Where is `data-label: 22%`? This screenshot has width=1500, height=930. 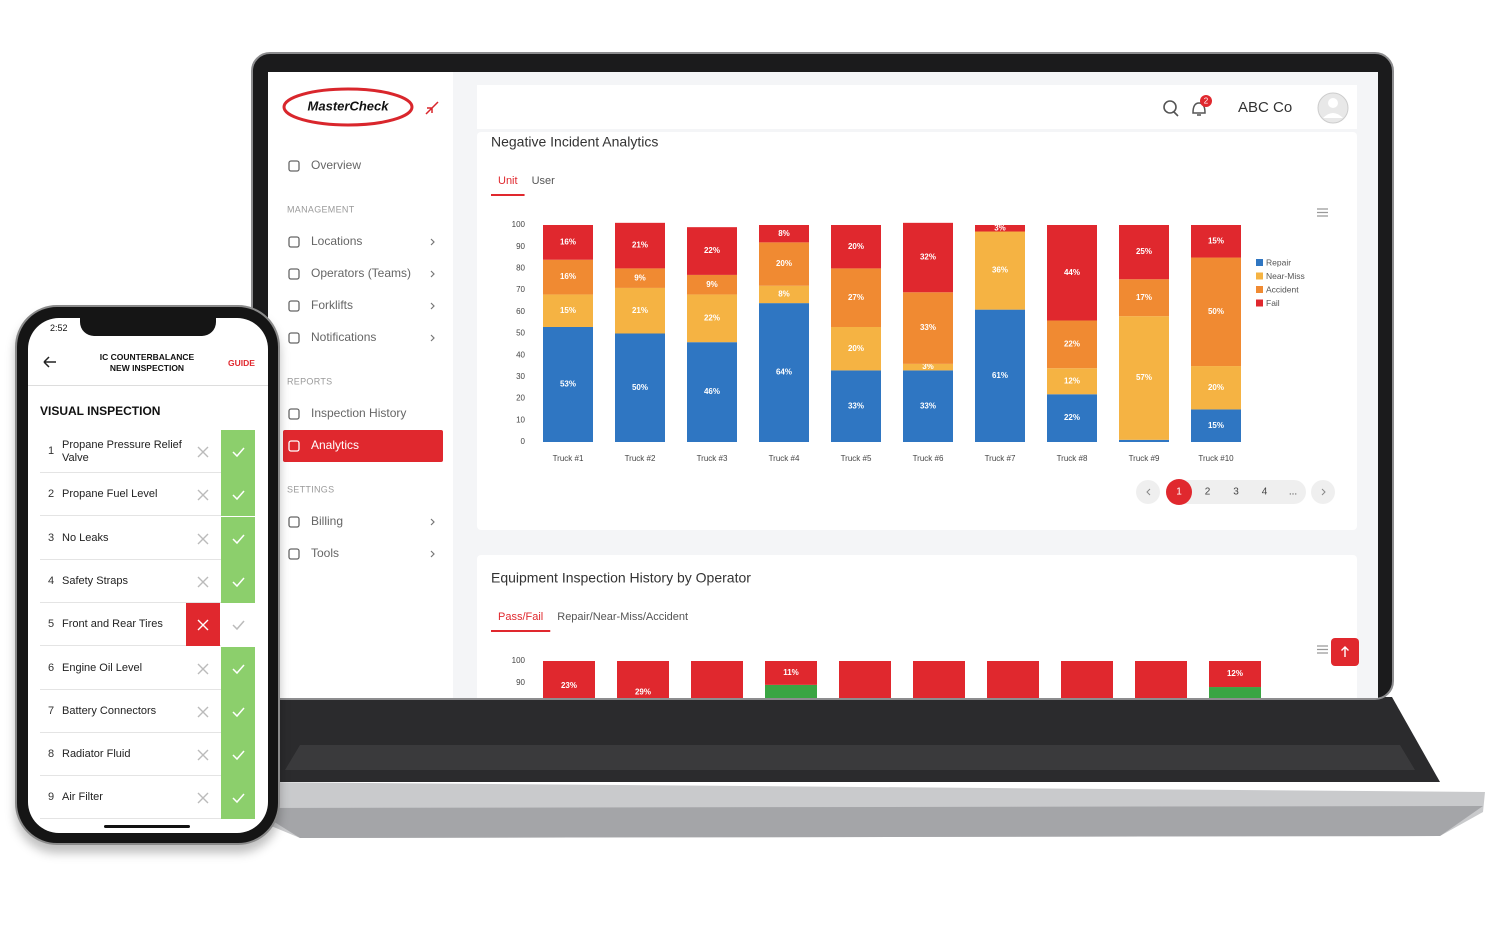
data-label: 22% is located at coordinates (712, 317).